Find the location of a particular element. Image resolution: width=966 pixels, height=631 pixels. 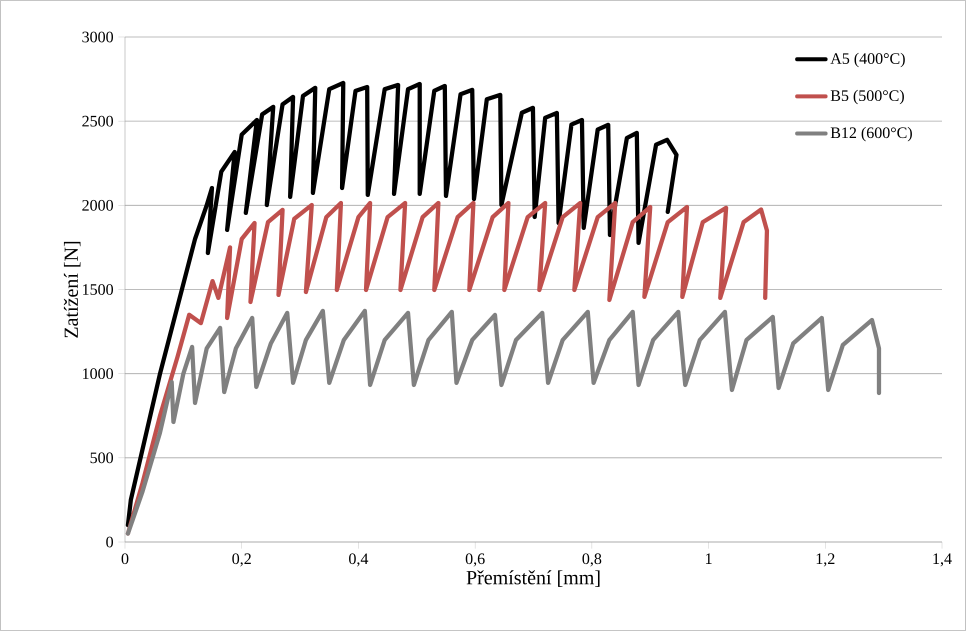

y-axis-title: Zatížení [N] is located at coordinates (72, 290).